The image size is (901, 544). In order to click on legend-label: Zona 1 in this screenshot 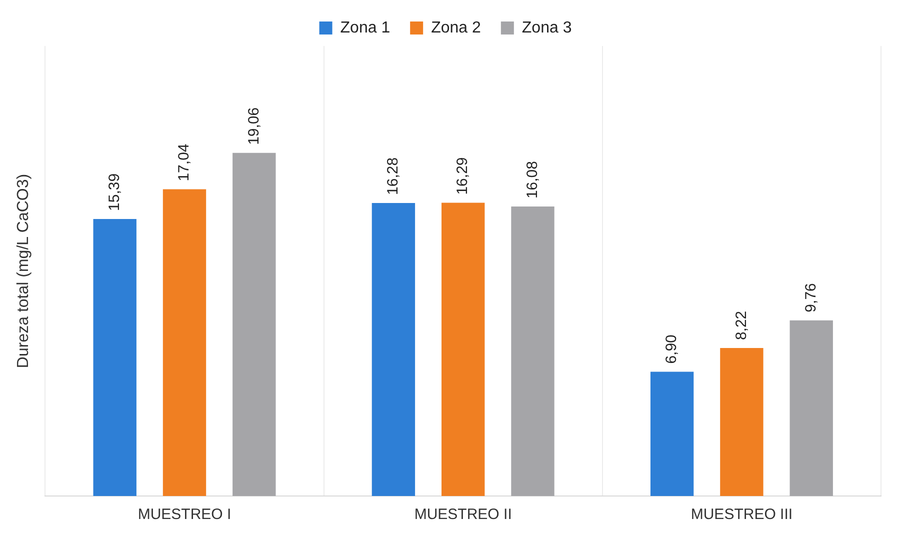, I will do `click(365, 27)`.